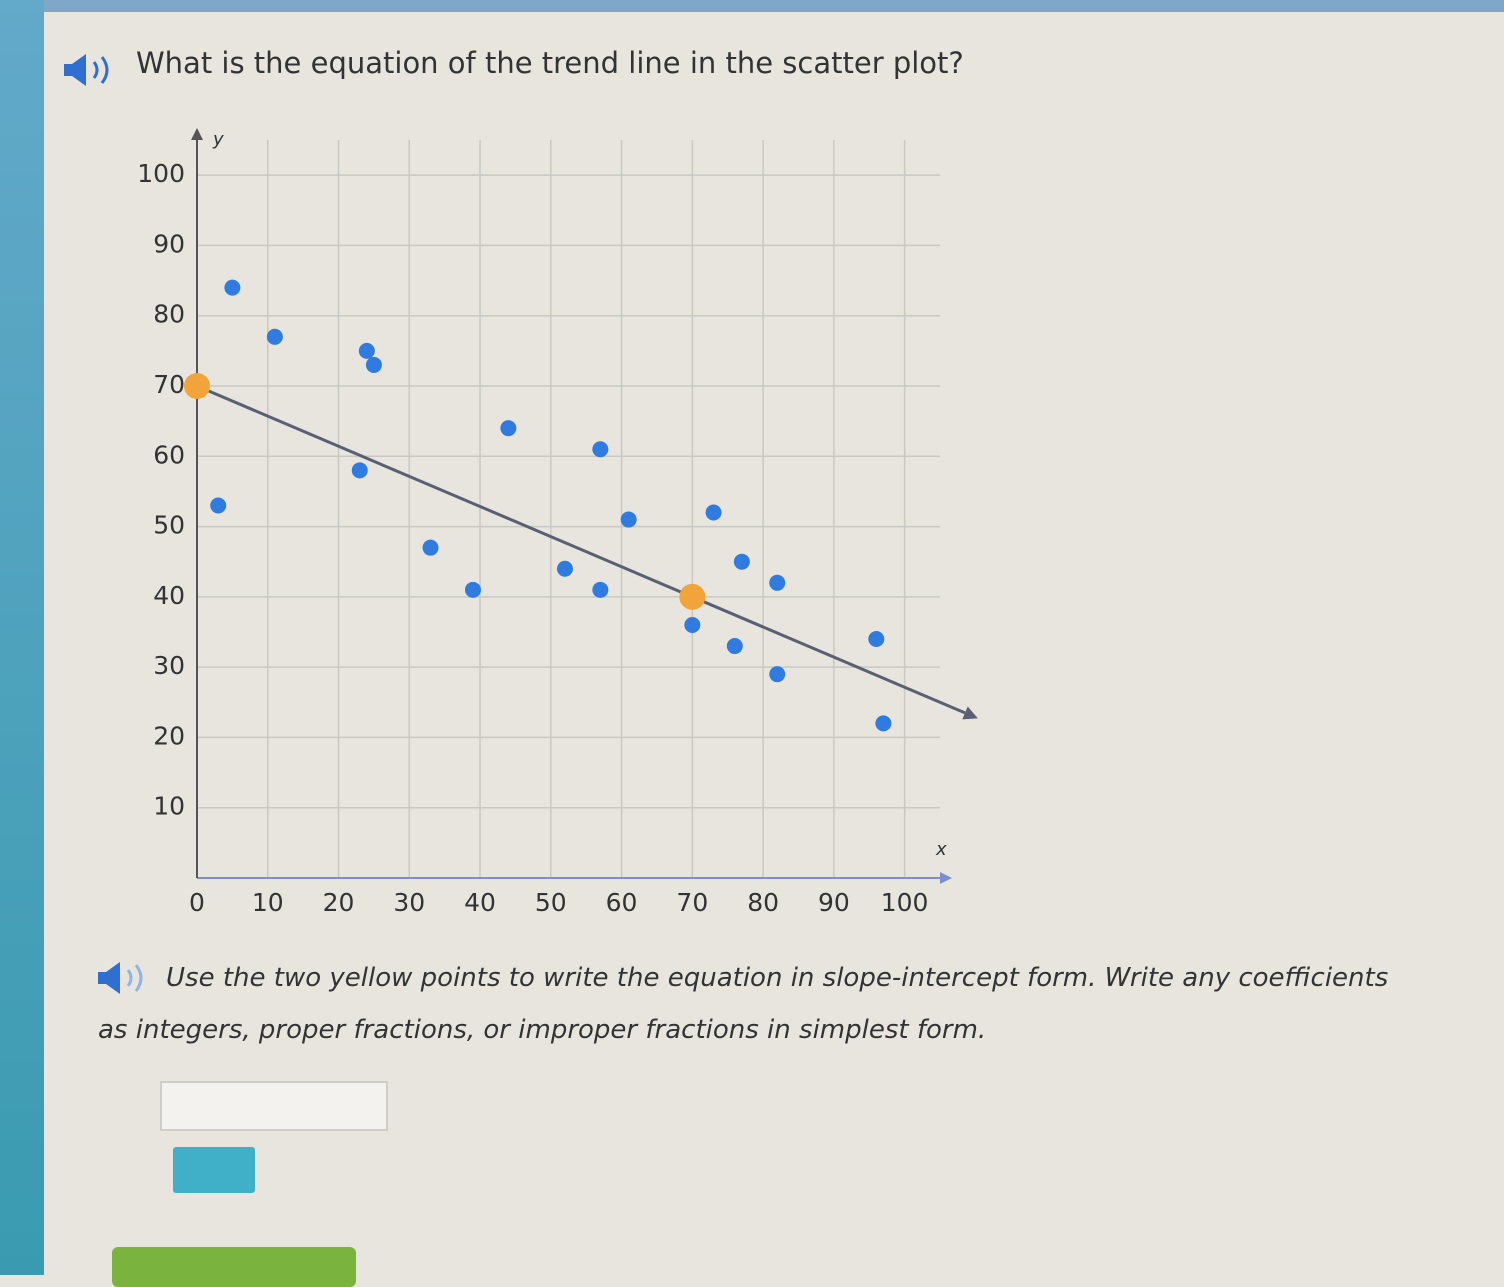  Describe the element at coordinates (197, 134) in the screenshot. I see `y-axis-arrow` at that location.